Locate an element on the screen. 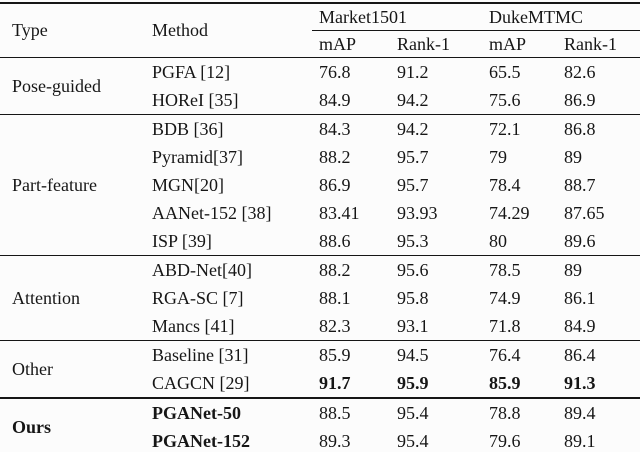  value-cell: 82.3 is located at coordinates (335, 325).